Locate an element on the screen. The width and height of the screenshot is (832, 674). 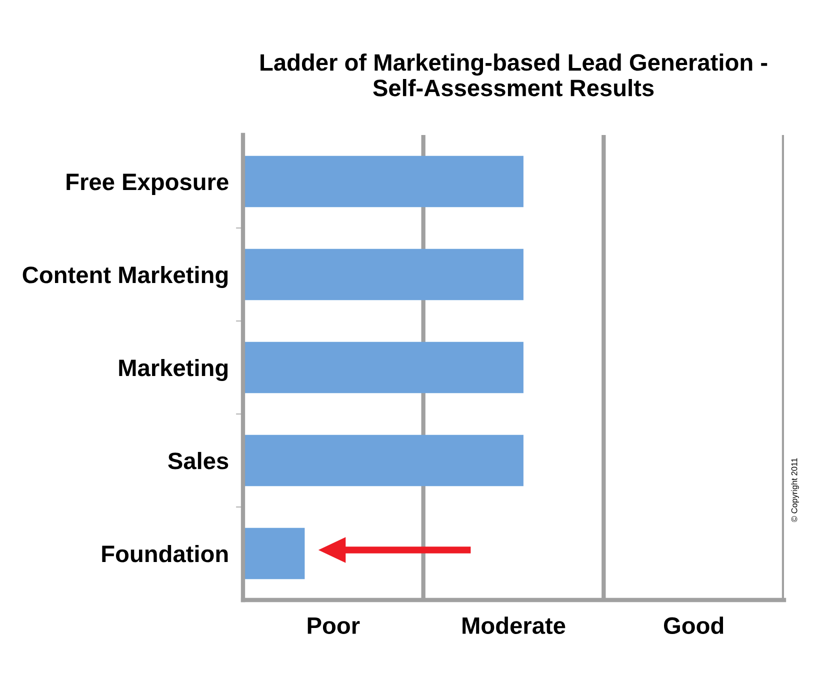
y-tick-label: Foundation is located at coordinates (165, 553).